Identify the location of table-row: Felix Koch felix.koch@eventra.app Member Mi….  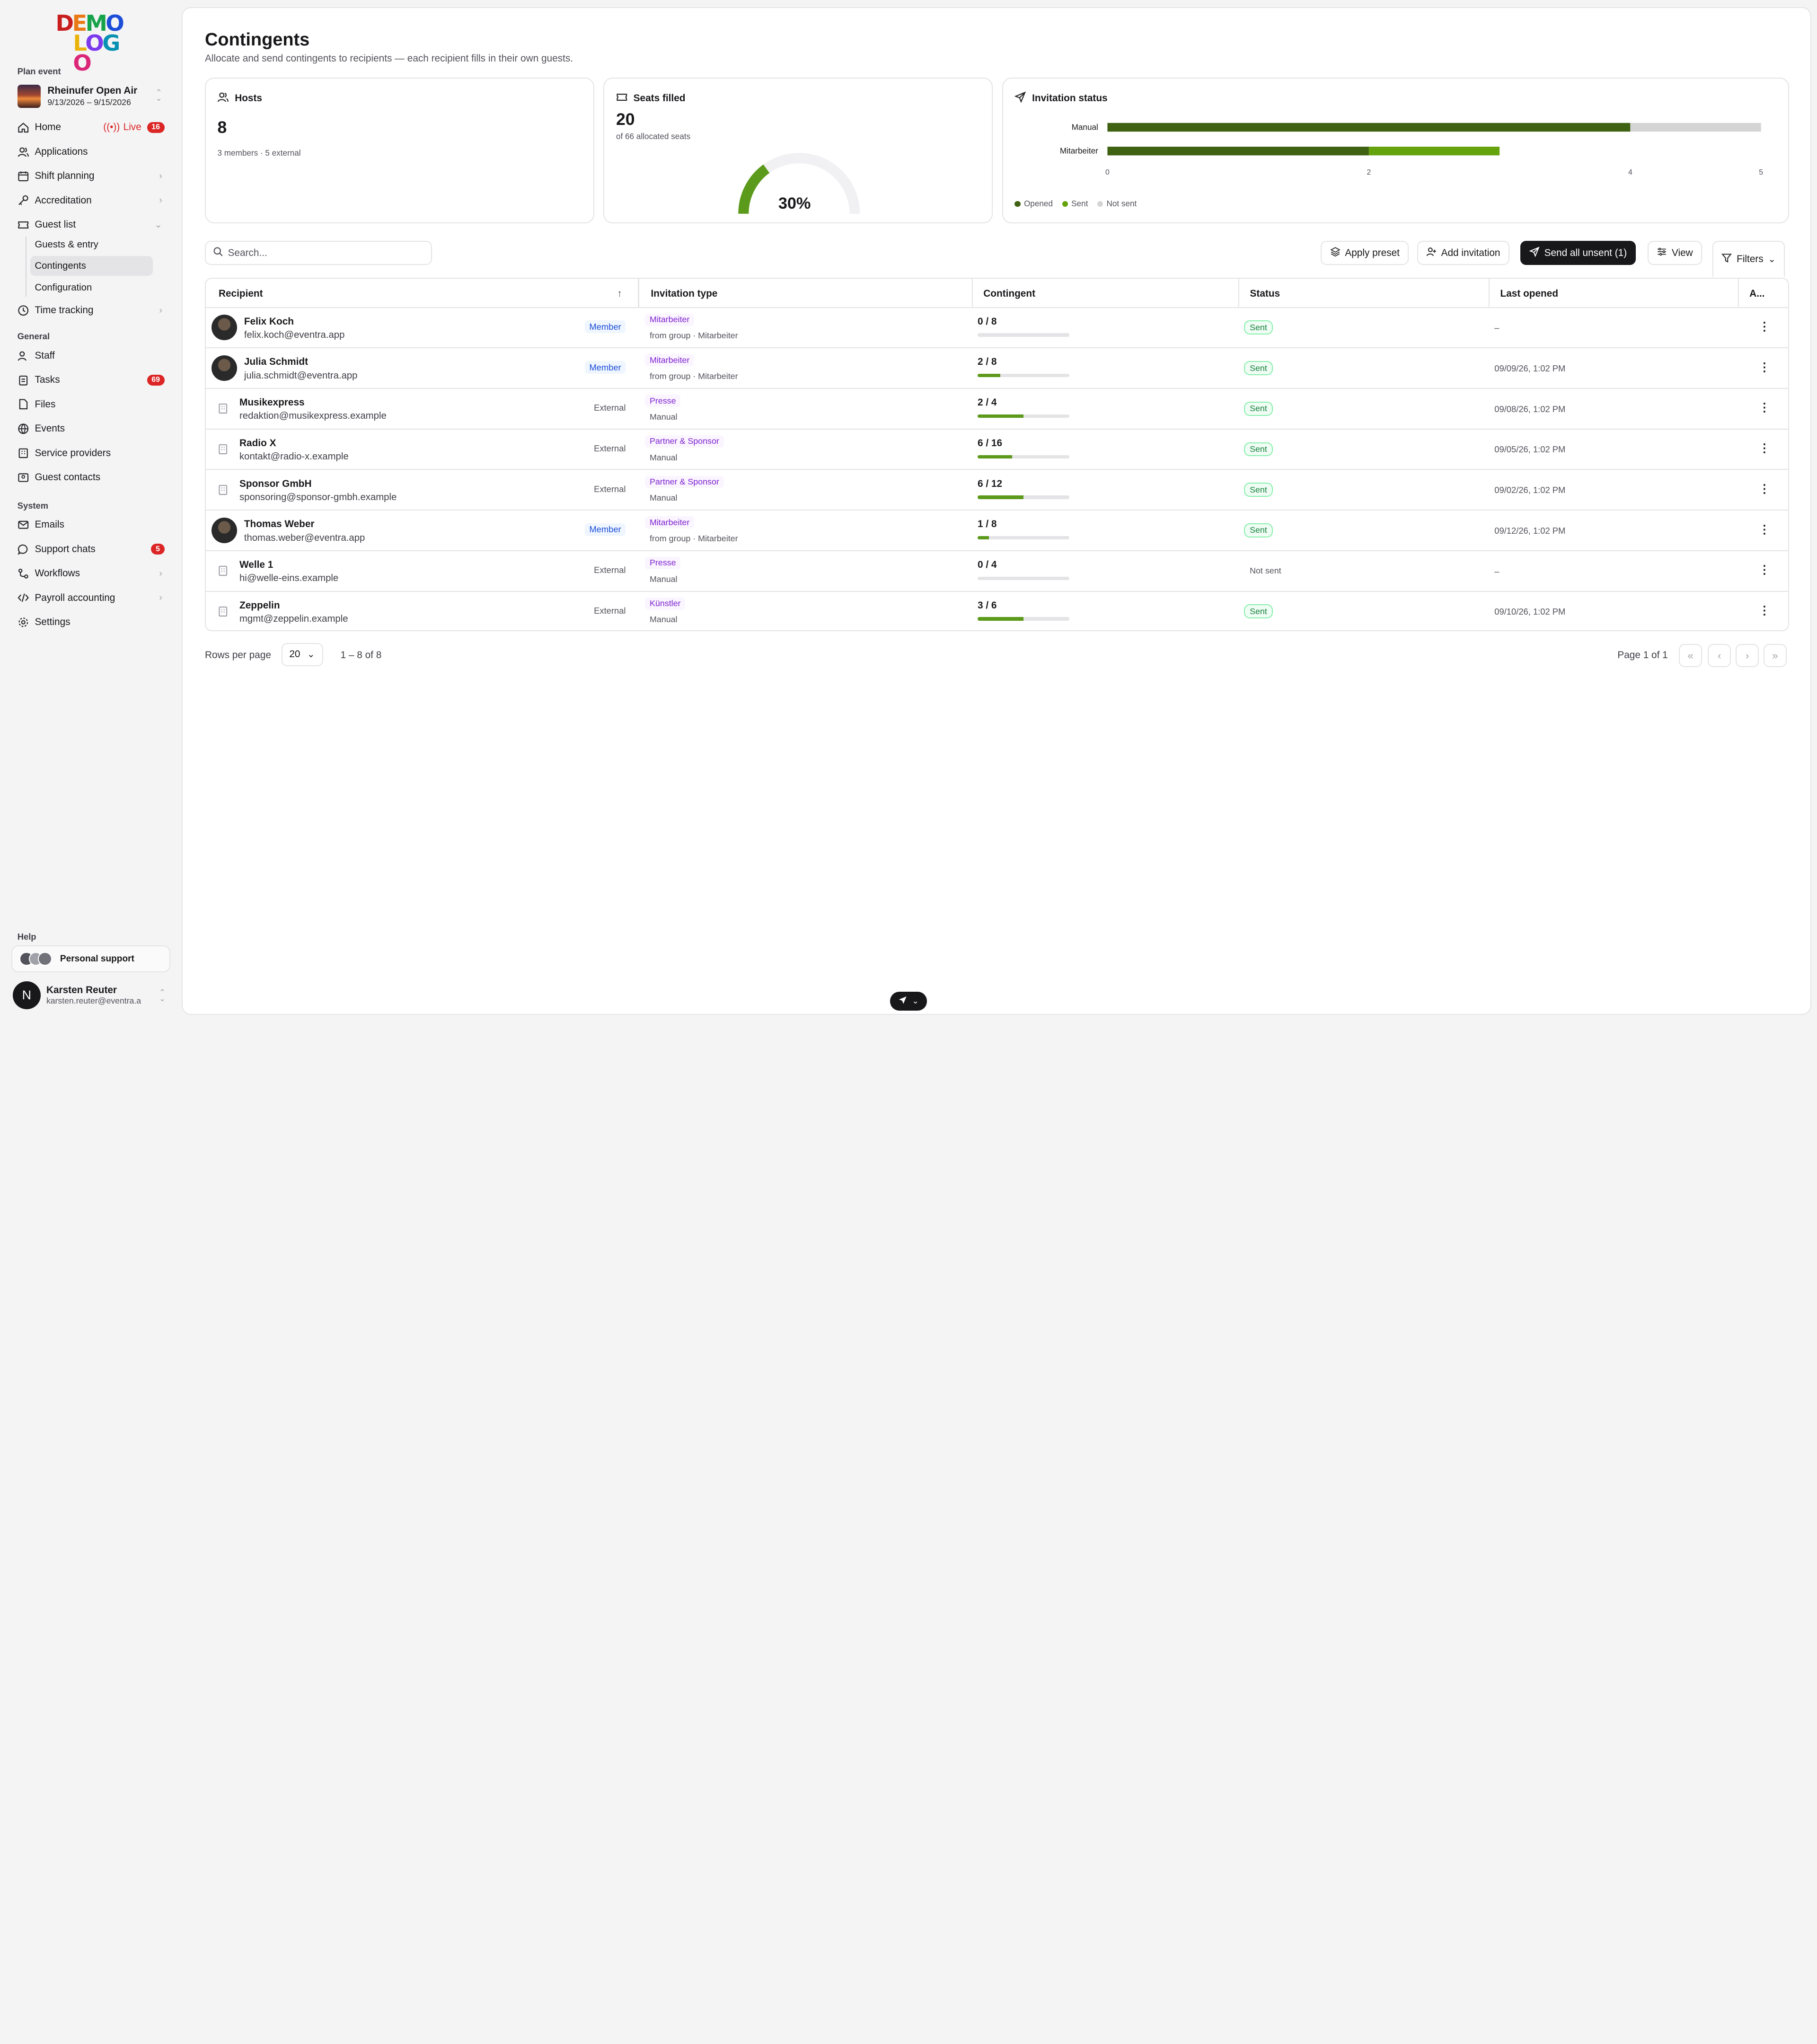
(997, 328).